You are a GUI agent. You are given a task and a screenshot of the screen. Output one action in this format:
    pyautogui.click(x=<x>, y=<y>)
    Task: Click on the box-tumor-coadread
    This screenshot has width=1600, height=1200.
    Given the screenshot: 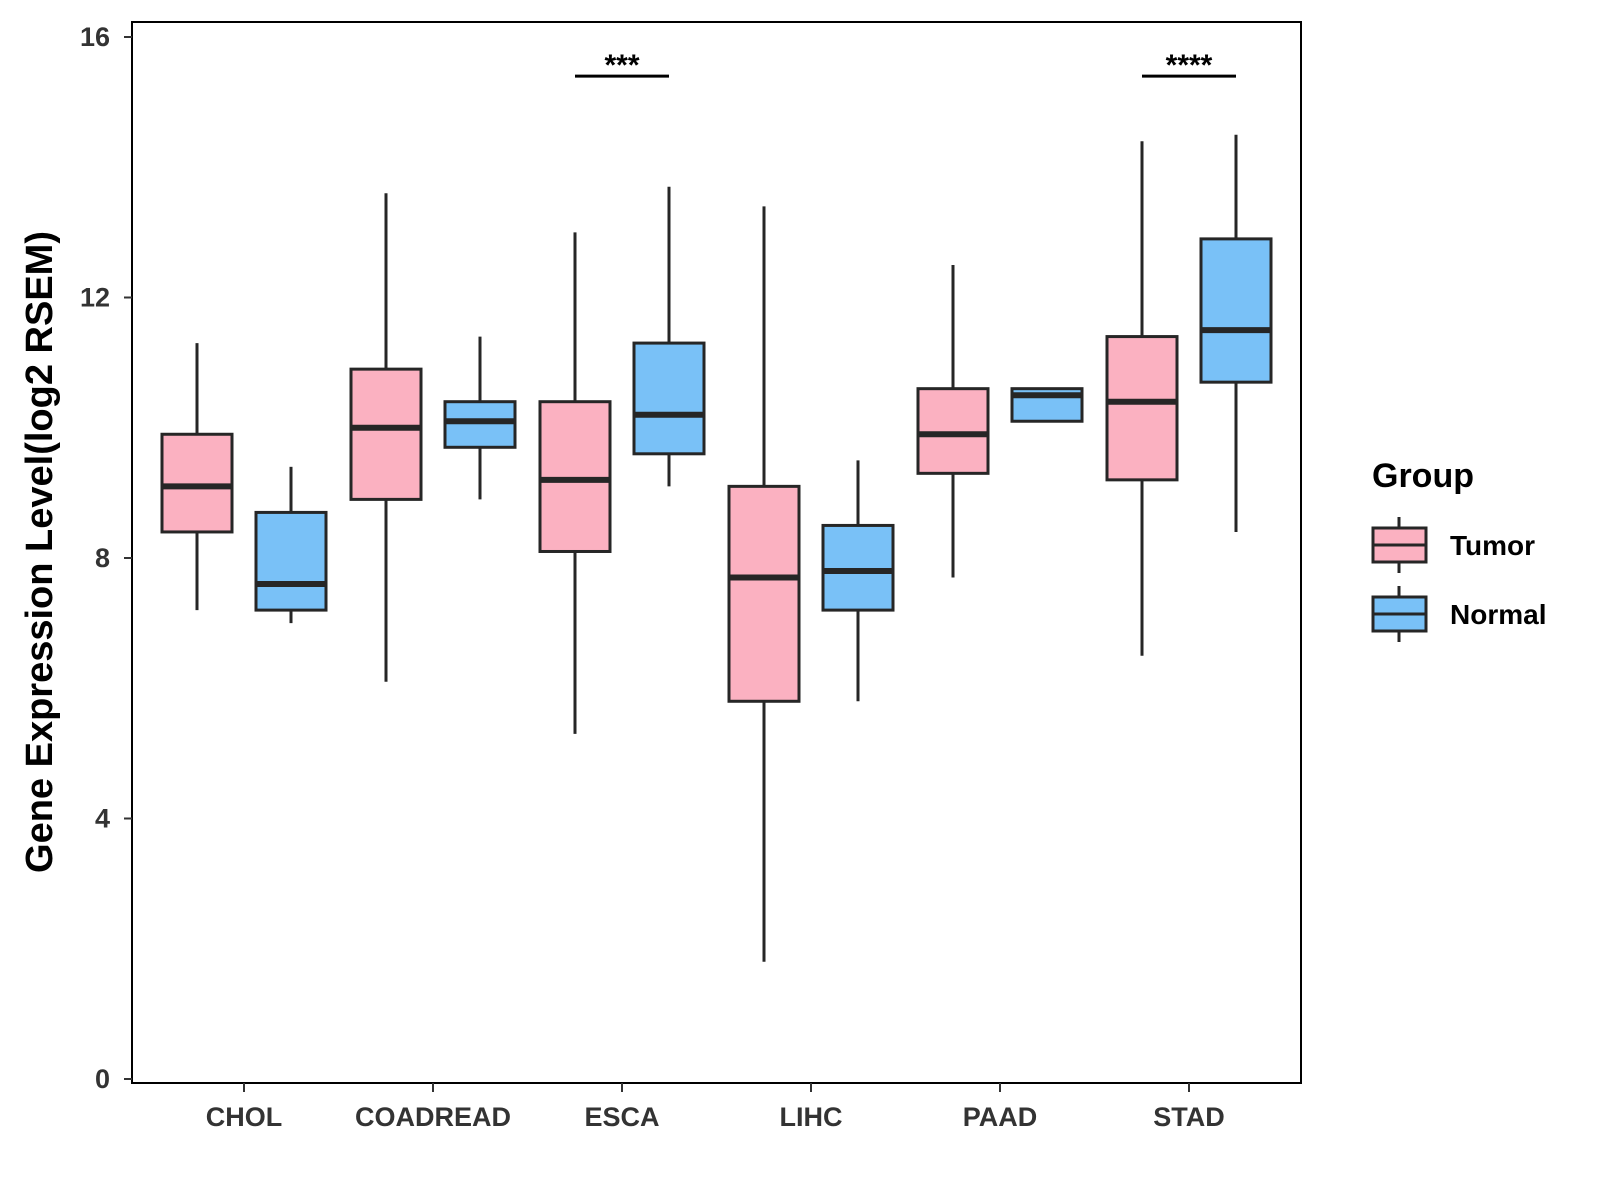 What is the action you would take?
    pyautogui.click(x=386, y=437)
    